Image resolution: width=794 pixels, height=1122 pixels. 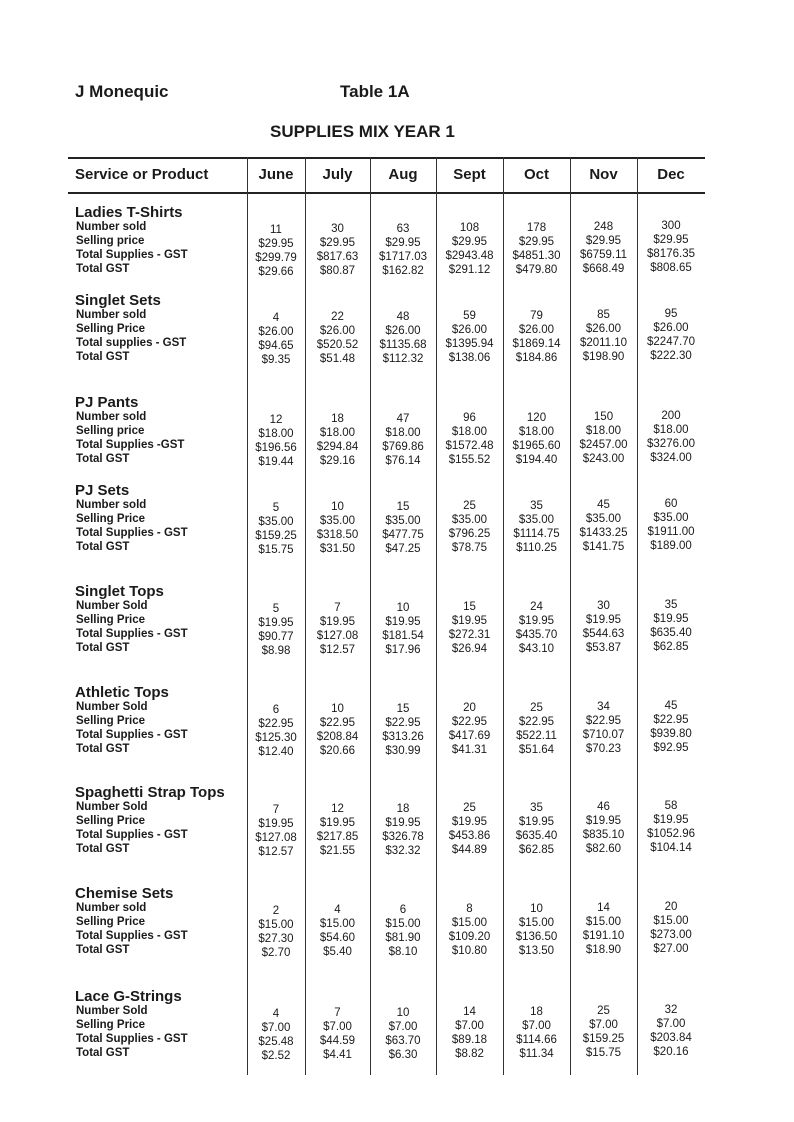 What do you see at coordinates (469, 330) in the screenshot?
I see `value-cell: $26.00` at bounding box center [469, 330].